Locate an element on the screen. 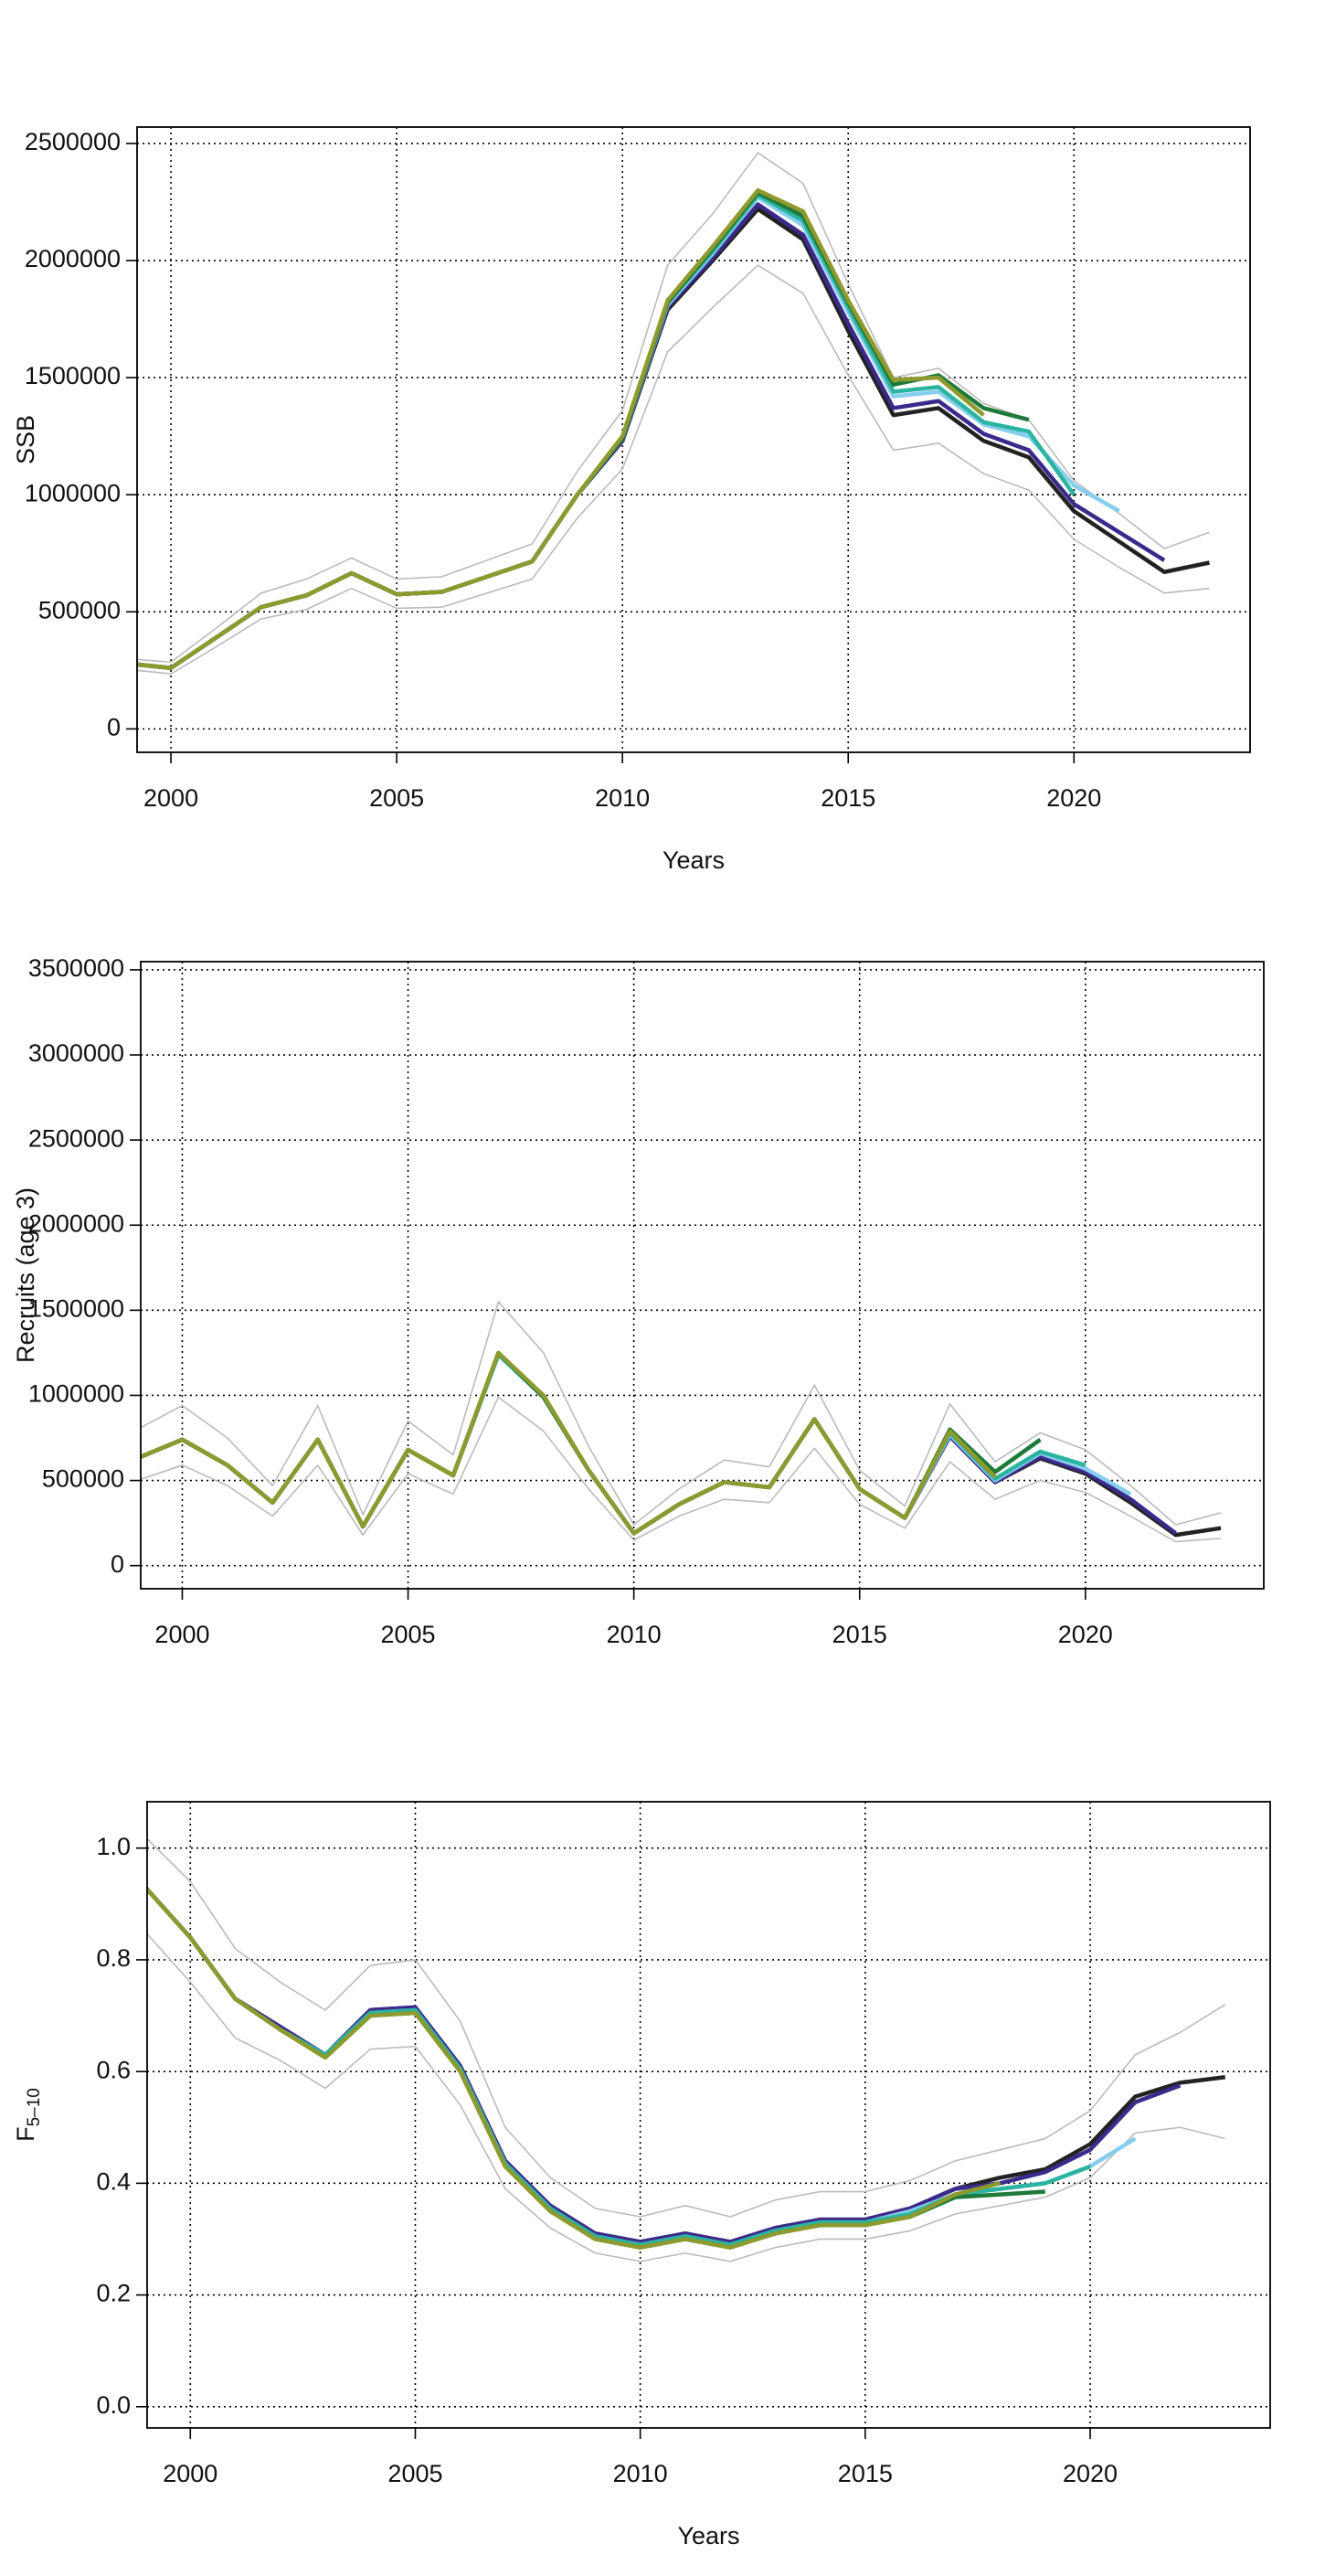 The width and height of the screenshot is (1325, 2576). y-tick-label: 3500000 is located at coordinates (76, 968).